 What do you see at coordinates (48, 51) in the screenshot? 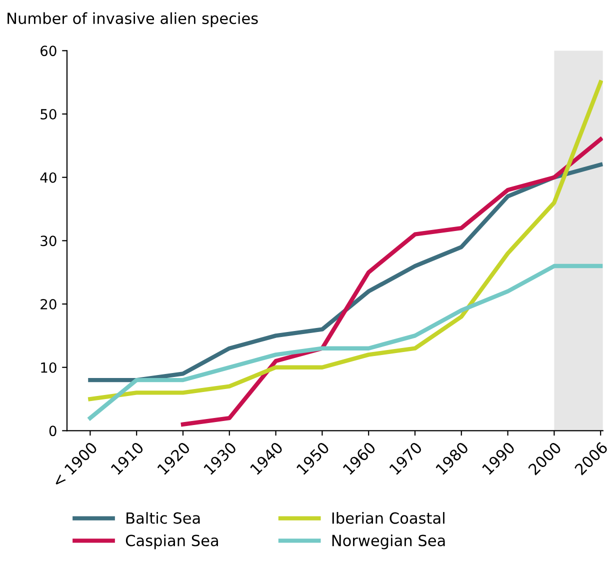
I see `y-tick-label: 60` at bounding box center [48, 51].